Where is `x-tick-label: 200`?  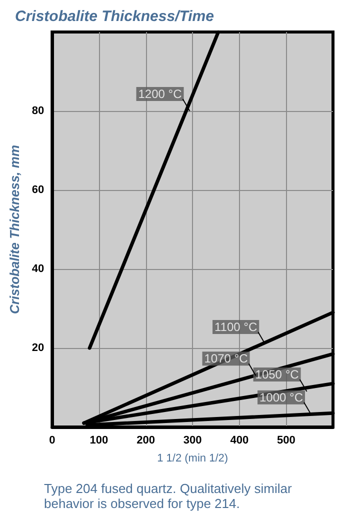 x-tick-label: 200 is located at coordinates (145, 440).